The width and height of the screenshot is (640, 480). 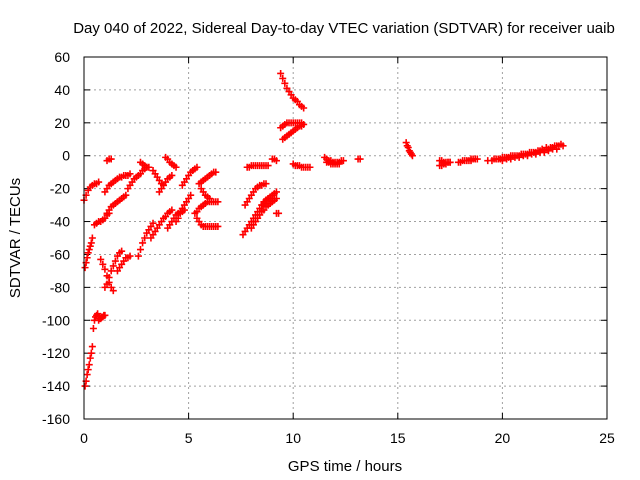 What do you see at coordinates (345, 466) in the screenshot?
I see `x-axis-label: GPS time / hours` at bounding box center [345, 466].